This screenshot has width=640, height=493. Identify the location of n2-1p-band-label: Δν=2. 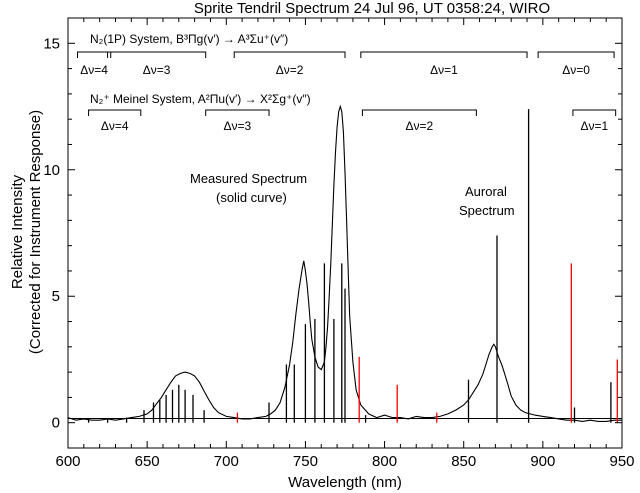
(290, 70).